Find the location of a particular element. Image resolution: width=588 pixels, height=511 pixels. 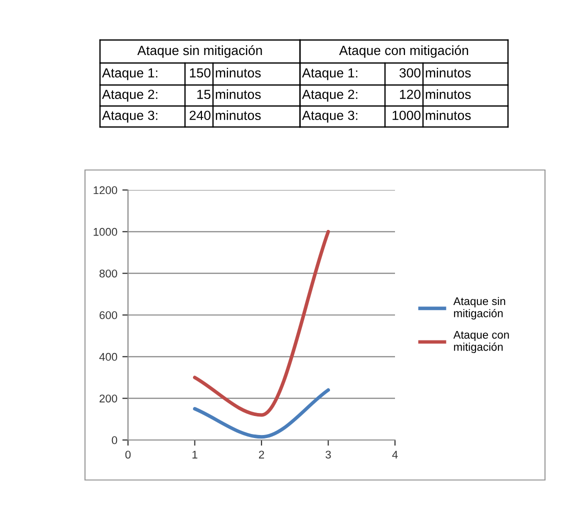

text: 240 is located at coordinates (200, 115).